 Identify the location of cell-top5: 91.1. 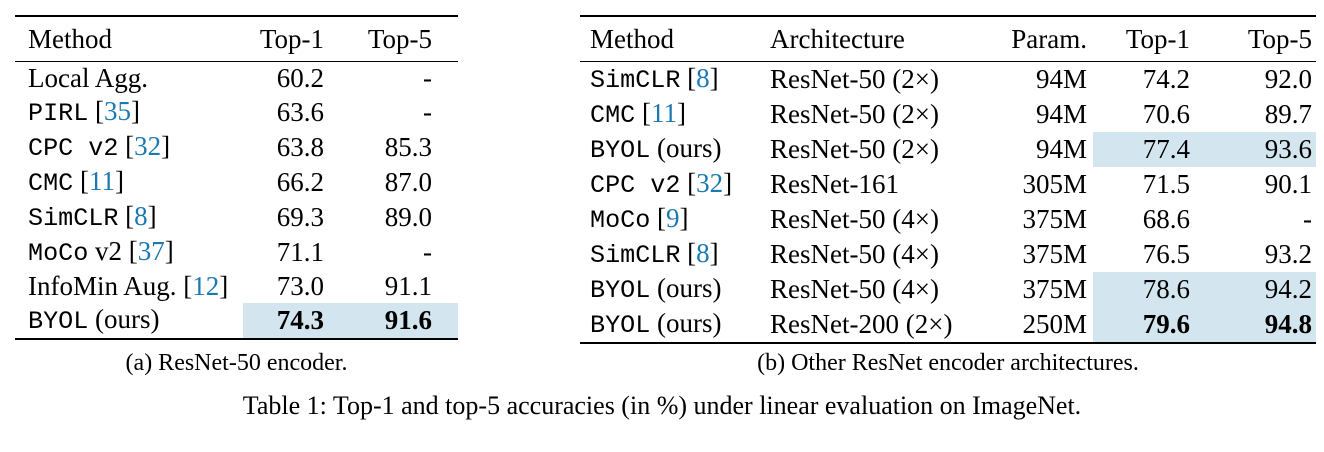
(408, 286).